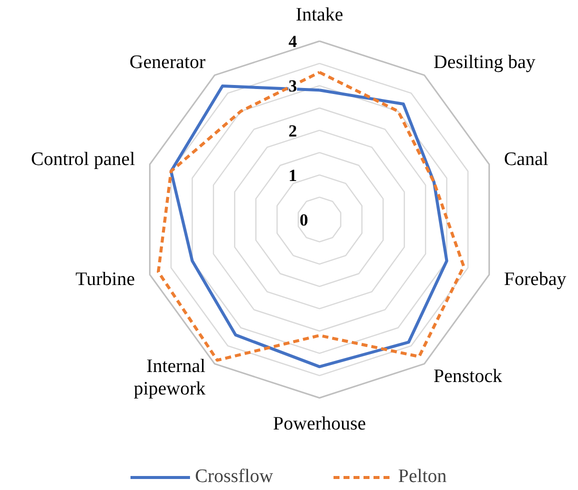  Describe the element at coordinates (526, 159) in the screenshot. I see `spoke-label: Canal` at that location.